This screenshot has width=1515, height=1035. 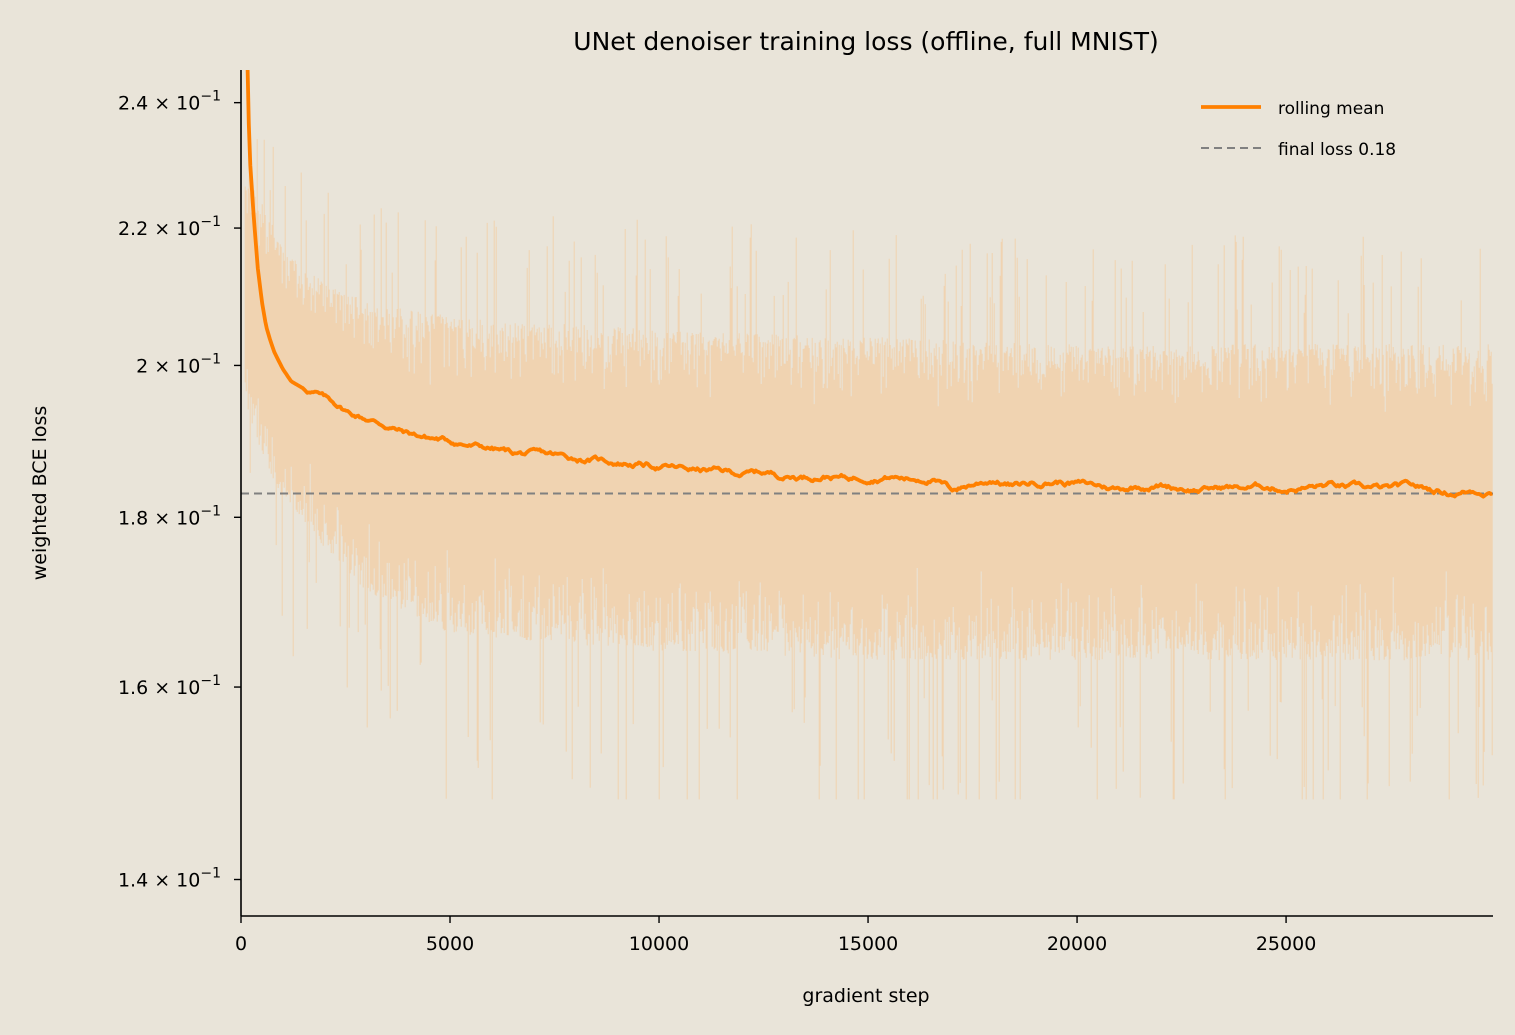 What do you see at coordinates (40, 493) in the screenshot?
I see `y-axis-label: weighted BCE loss` at bounding box center [40, 493].